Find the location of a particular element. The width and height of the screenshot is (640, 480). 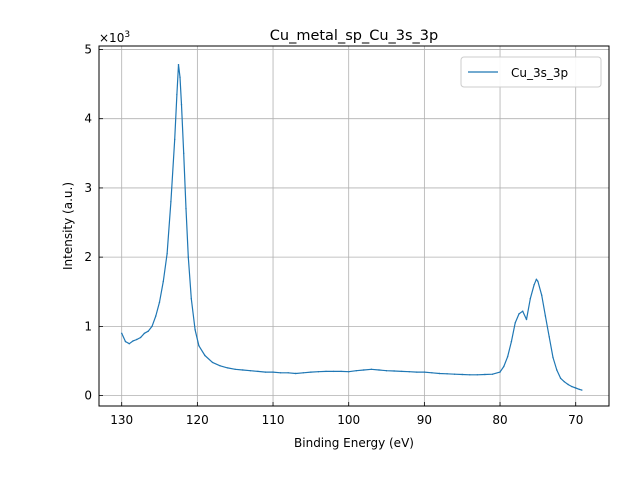

x-tick-label-100: 100 is located at coordinates (348, 420).